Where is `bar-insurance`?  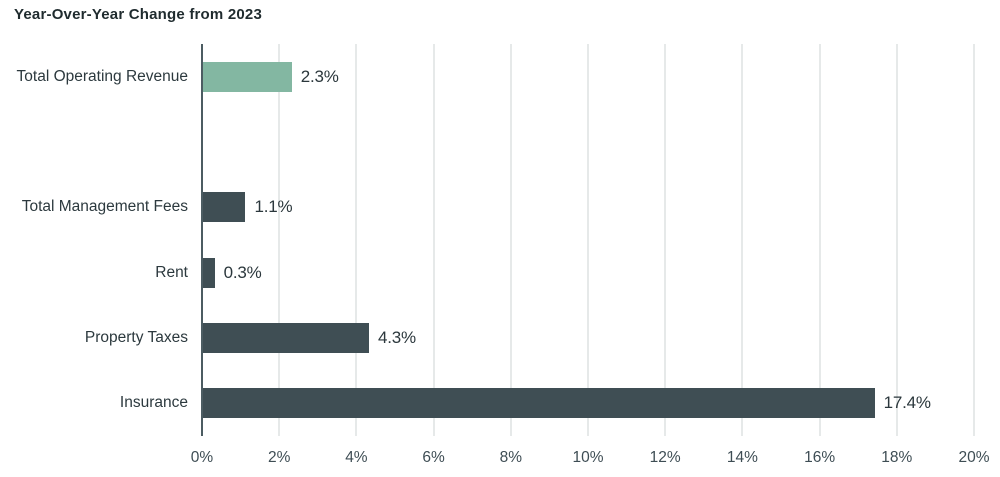 bar-insurance is located at coordinates (539, 403).